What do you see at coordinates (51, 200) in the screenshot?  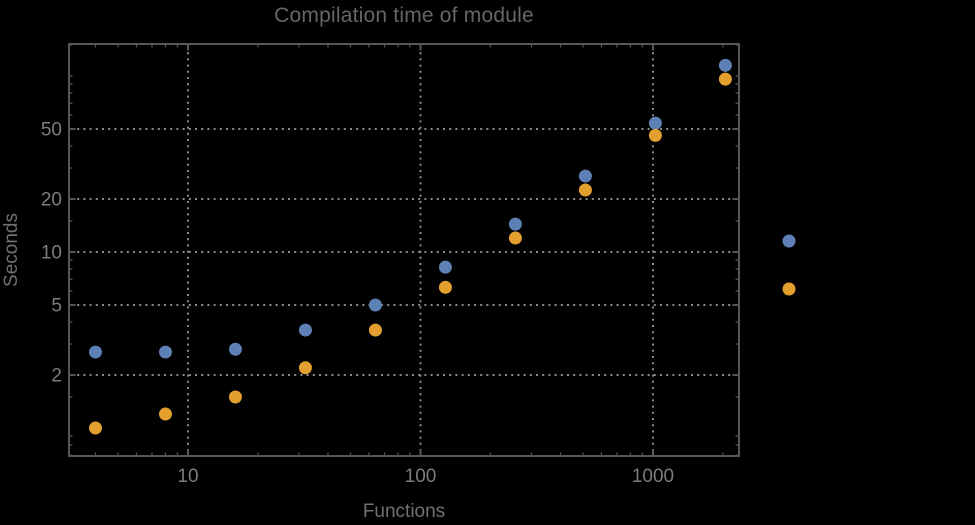 I see `y-tick-label: 20` at bounding box center [51, 200].